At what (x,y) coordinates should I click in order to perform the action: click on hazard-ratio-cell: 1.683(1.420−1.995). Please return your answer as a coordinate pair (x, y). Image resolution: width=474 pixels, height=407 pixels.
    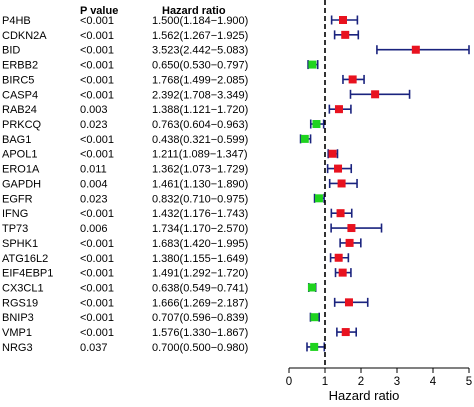
    Looking at the image, I should click on (200, 244).